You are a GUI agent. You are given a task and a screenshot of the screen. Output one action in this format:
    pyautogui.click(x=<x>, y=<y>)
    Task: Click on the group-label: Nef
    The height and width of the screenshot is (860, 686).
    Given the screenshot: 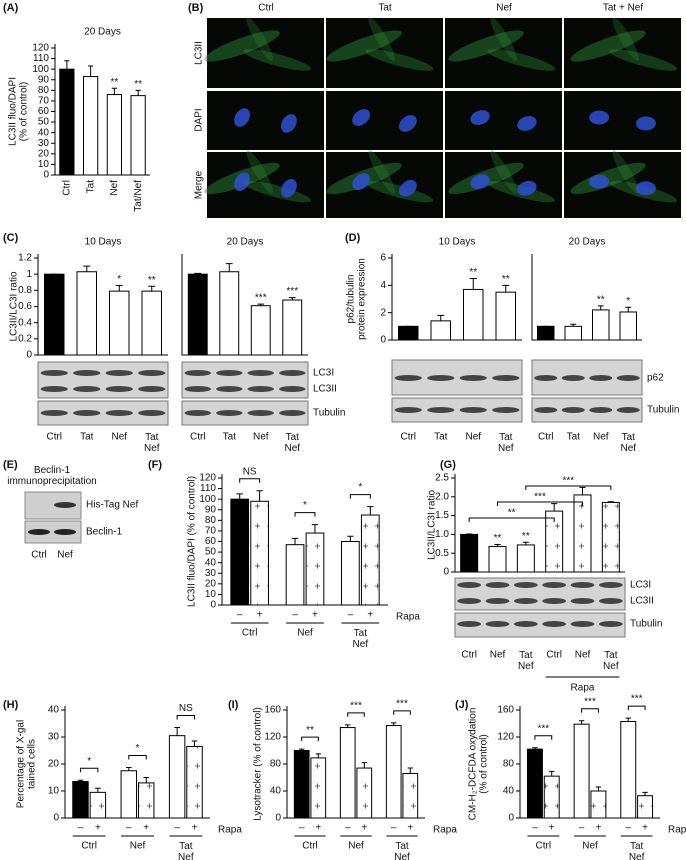 What is the action you would take?
    pyautogui.click(x=356, y=846)
    